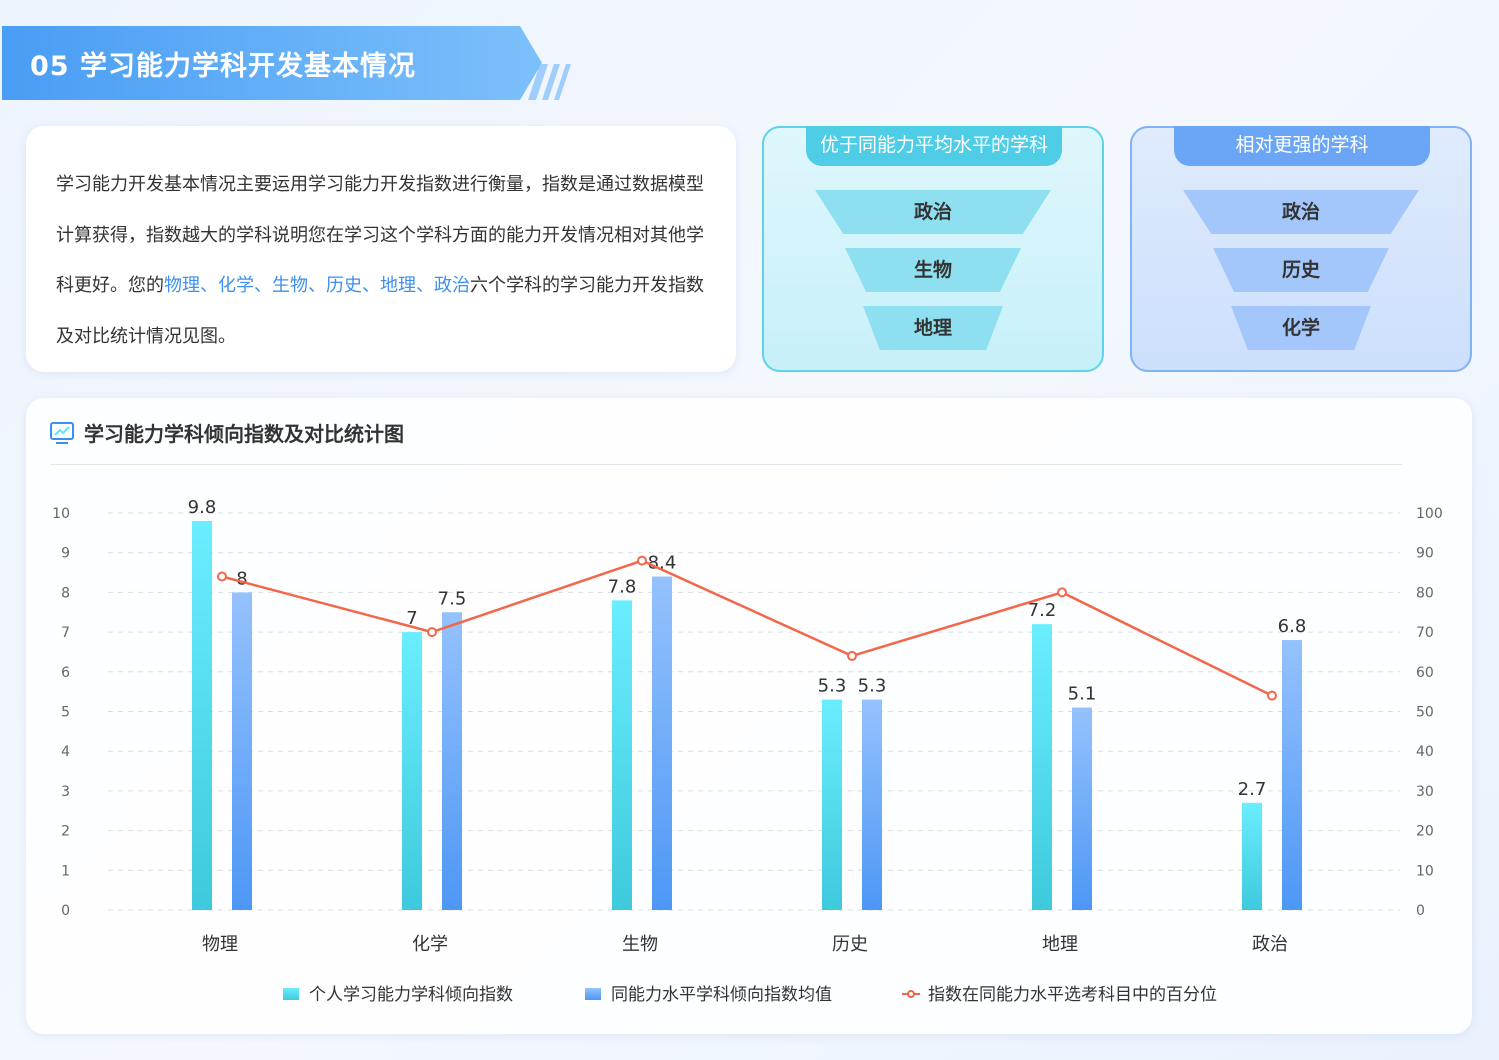 The height and width of the screenshot is (1060, 1499). What do you see at coordinates (411, 618) in the screenshot?
I see `bar-data-label: 7` at bounding box center [411, 618].